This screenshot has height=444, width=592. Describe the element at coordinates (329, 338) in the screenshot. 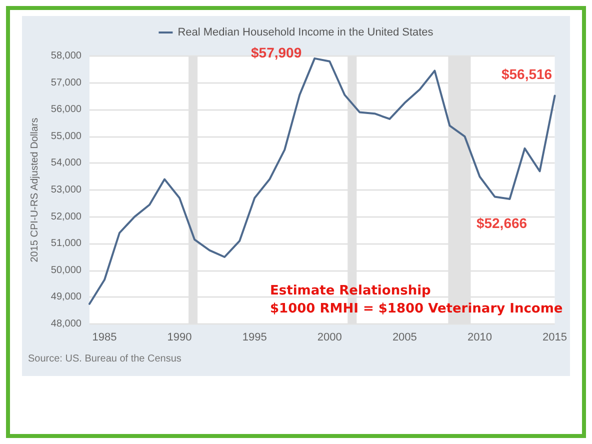

I see `x-tick-label: 2000` at that location.